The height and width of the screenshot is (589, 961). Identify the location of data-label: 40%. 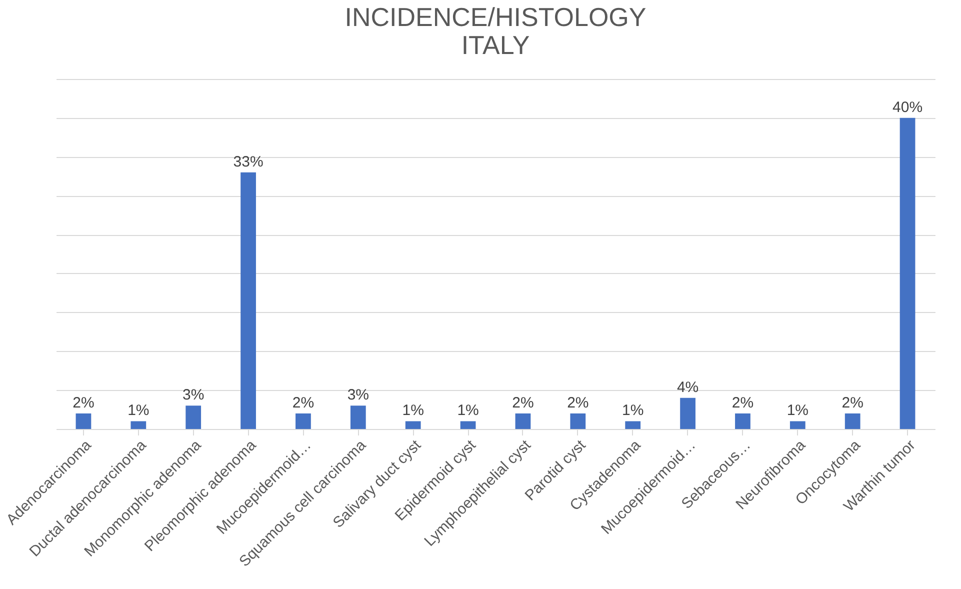
(907, 107).